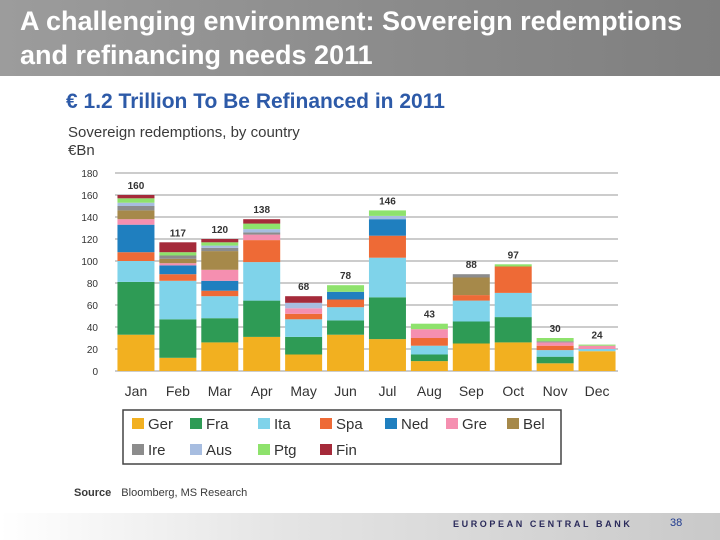  What do you see at coordinates (346, 276) in the screenshot?
I see `total-label: 78` at bounding box center [346, 276].